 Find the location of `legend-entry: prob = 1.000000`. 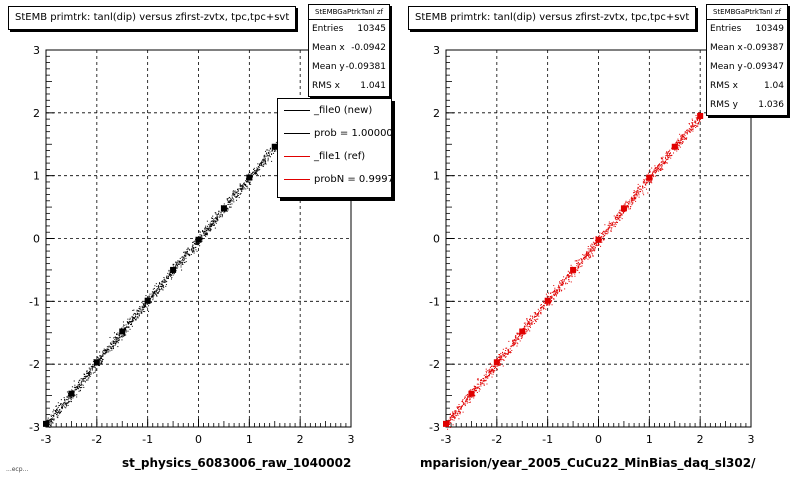

legend-entry: prob = 1.000000 is located at coordinates (334, 133).